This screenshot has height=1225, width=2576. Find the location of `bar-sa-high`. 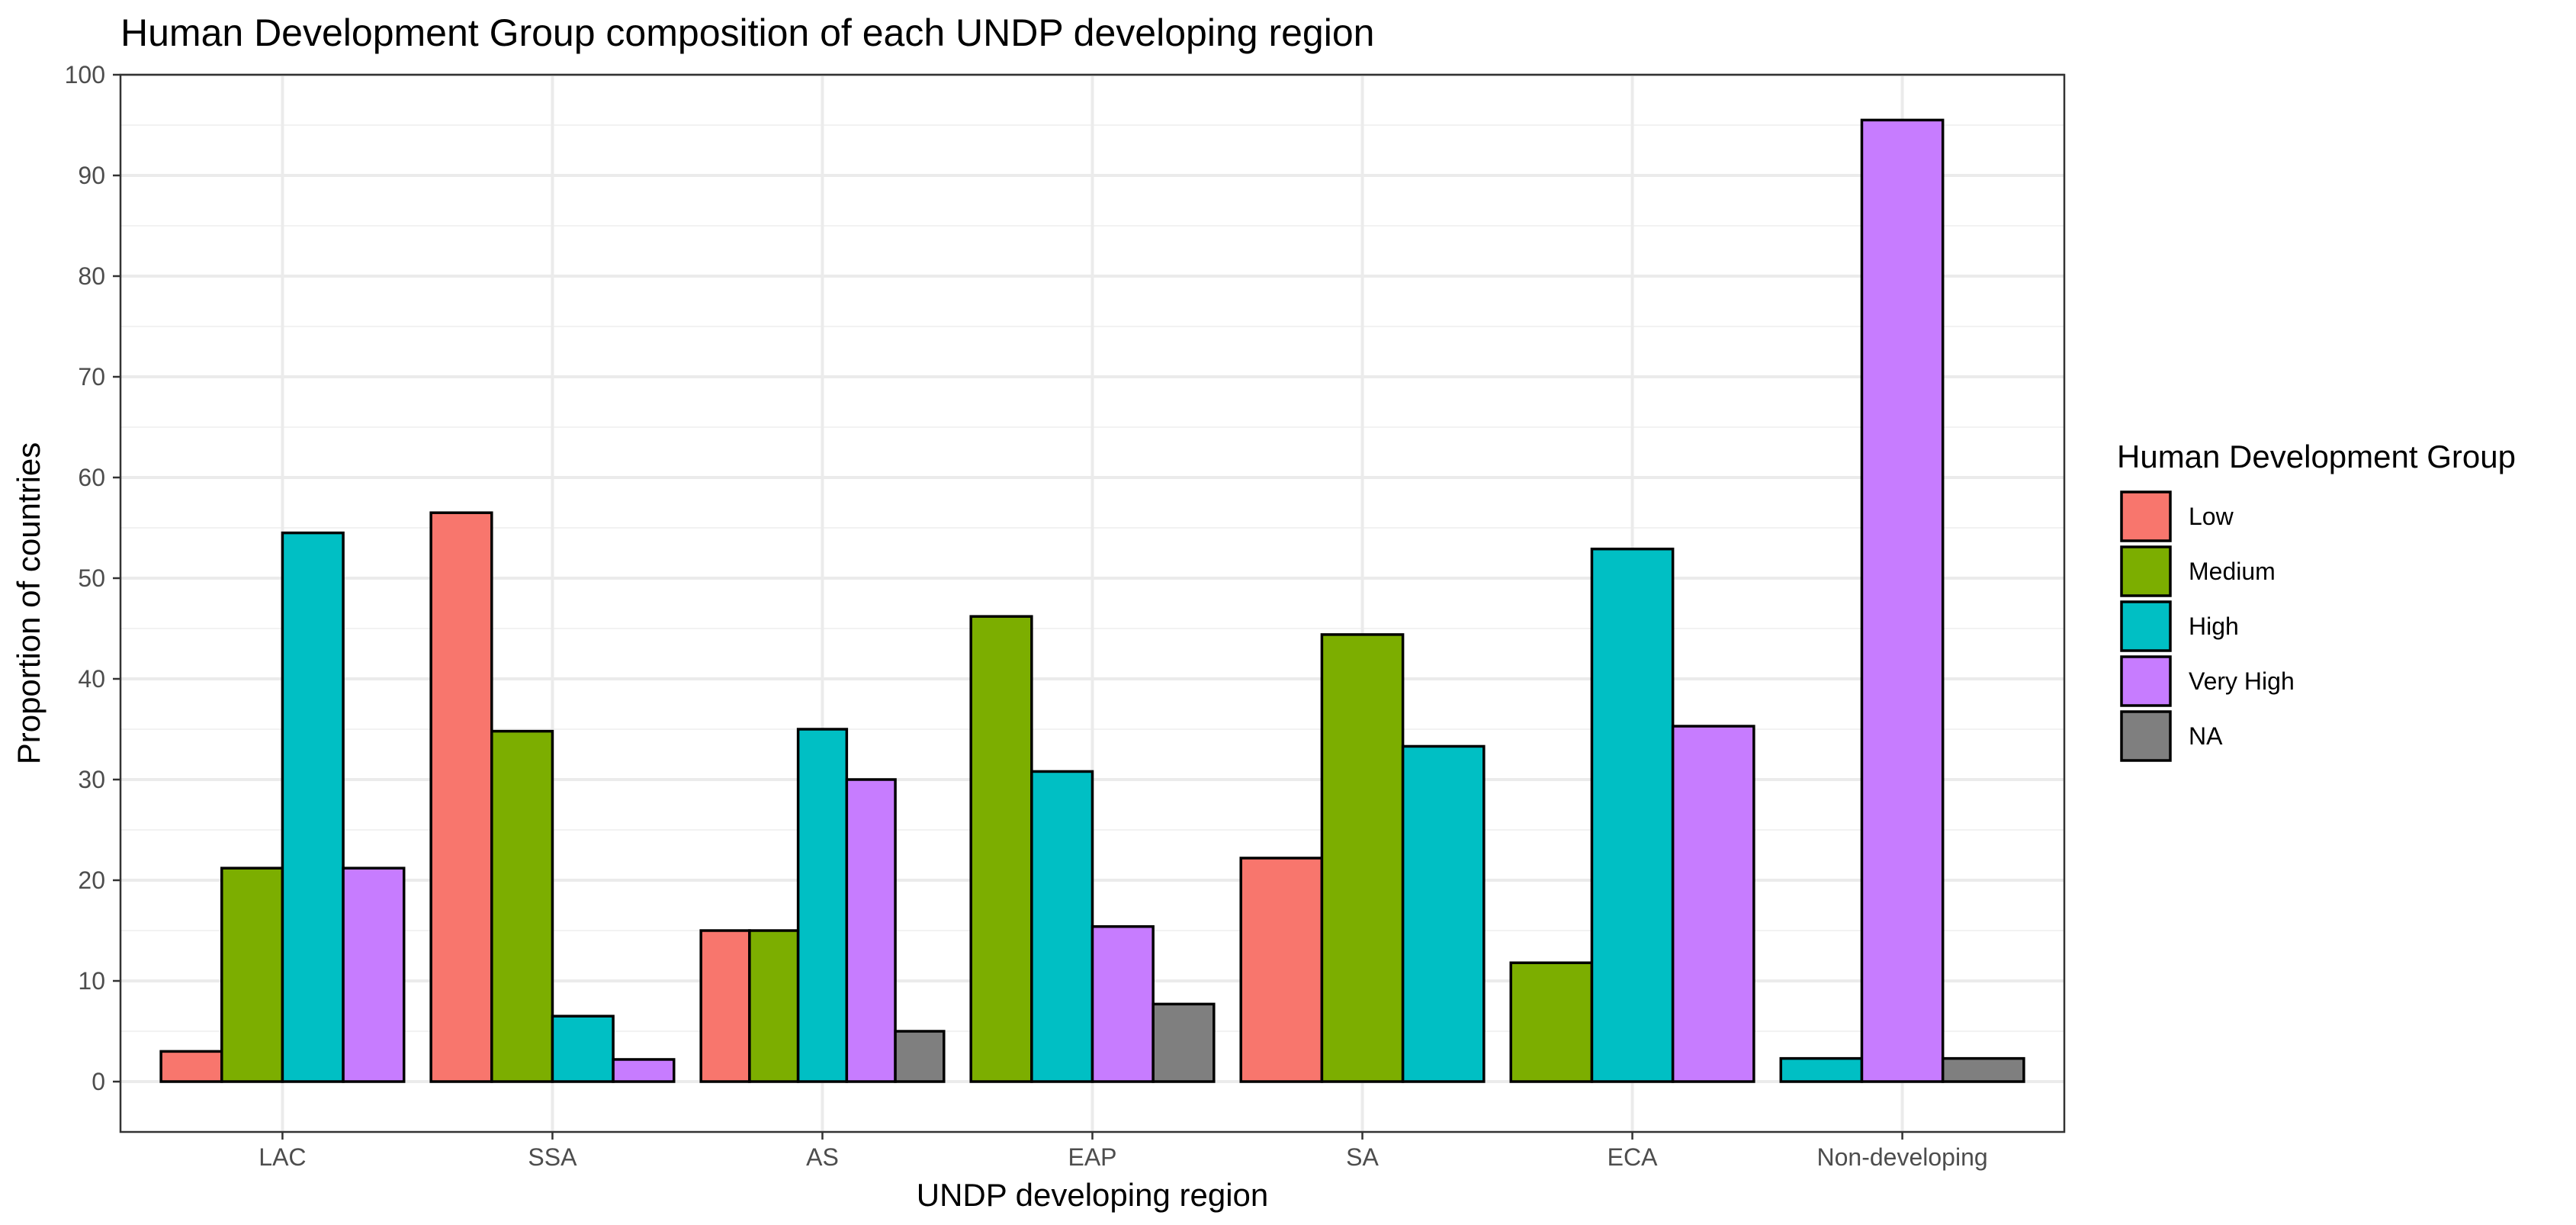

bar-sa-high is located at coordinates (1443, 914).